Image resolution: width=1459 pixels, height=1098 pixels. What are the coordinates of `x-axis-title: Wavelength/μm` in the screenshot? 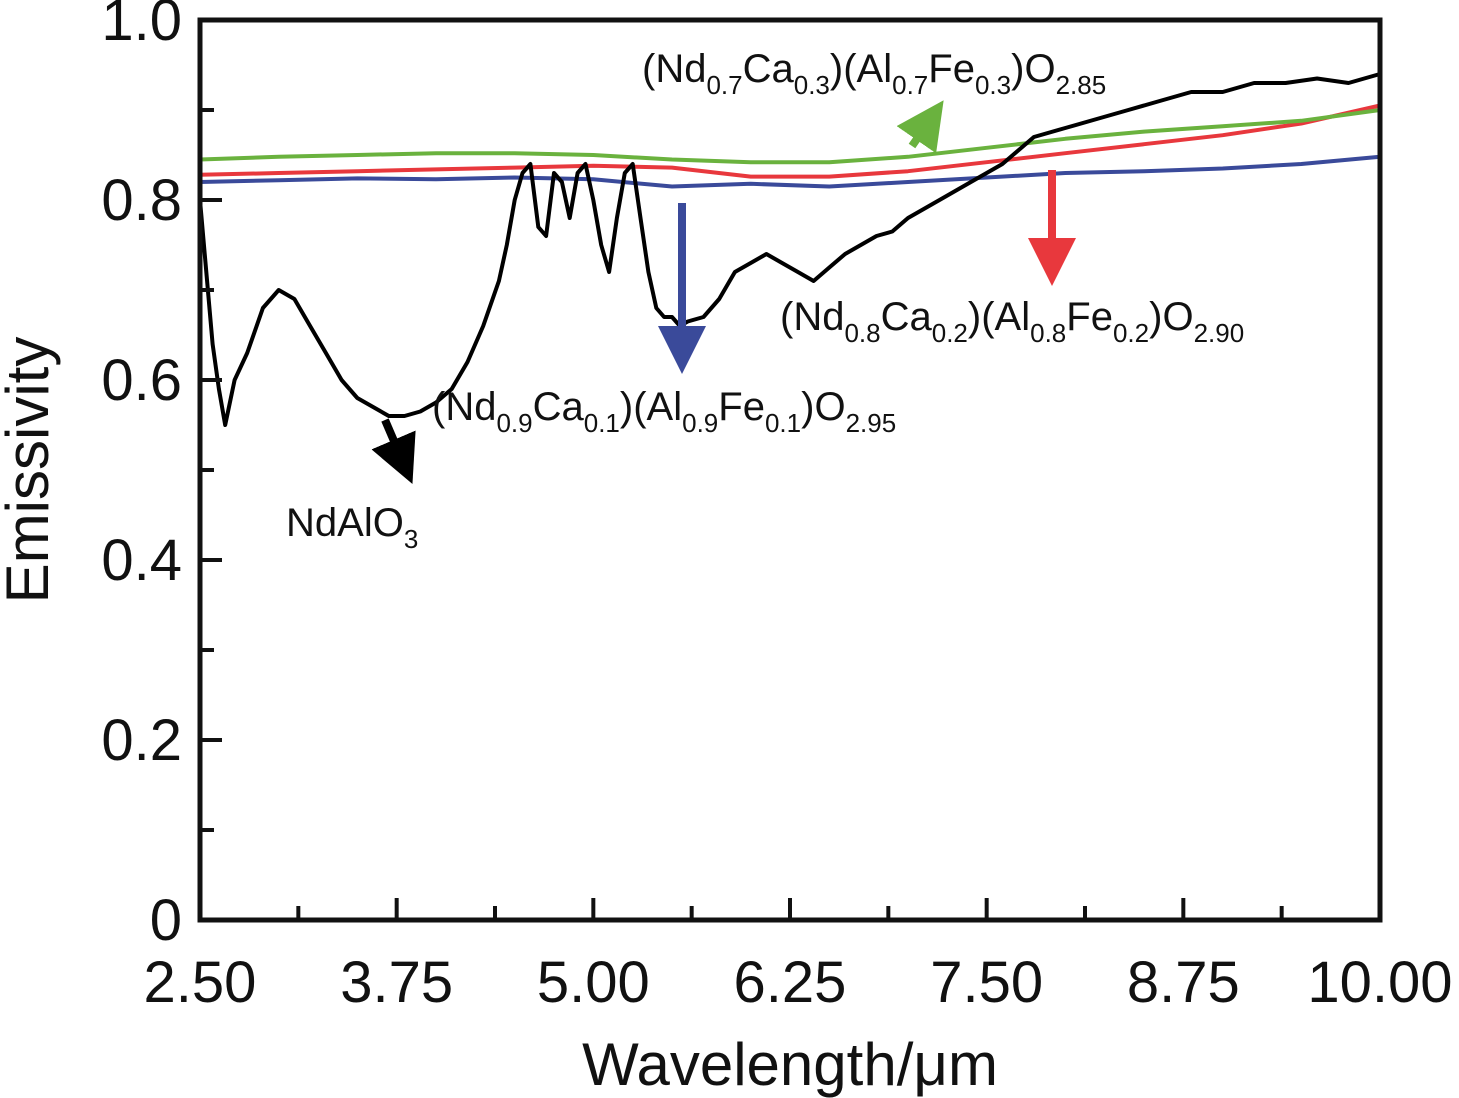 It's located at (790, 1064).